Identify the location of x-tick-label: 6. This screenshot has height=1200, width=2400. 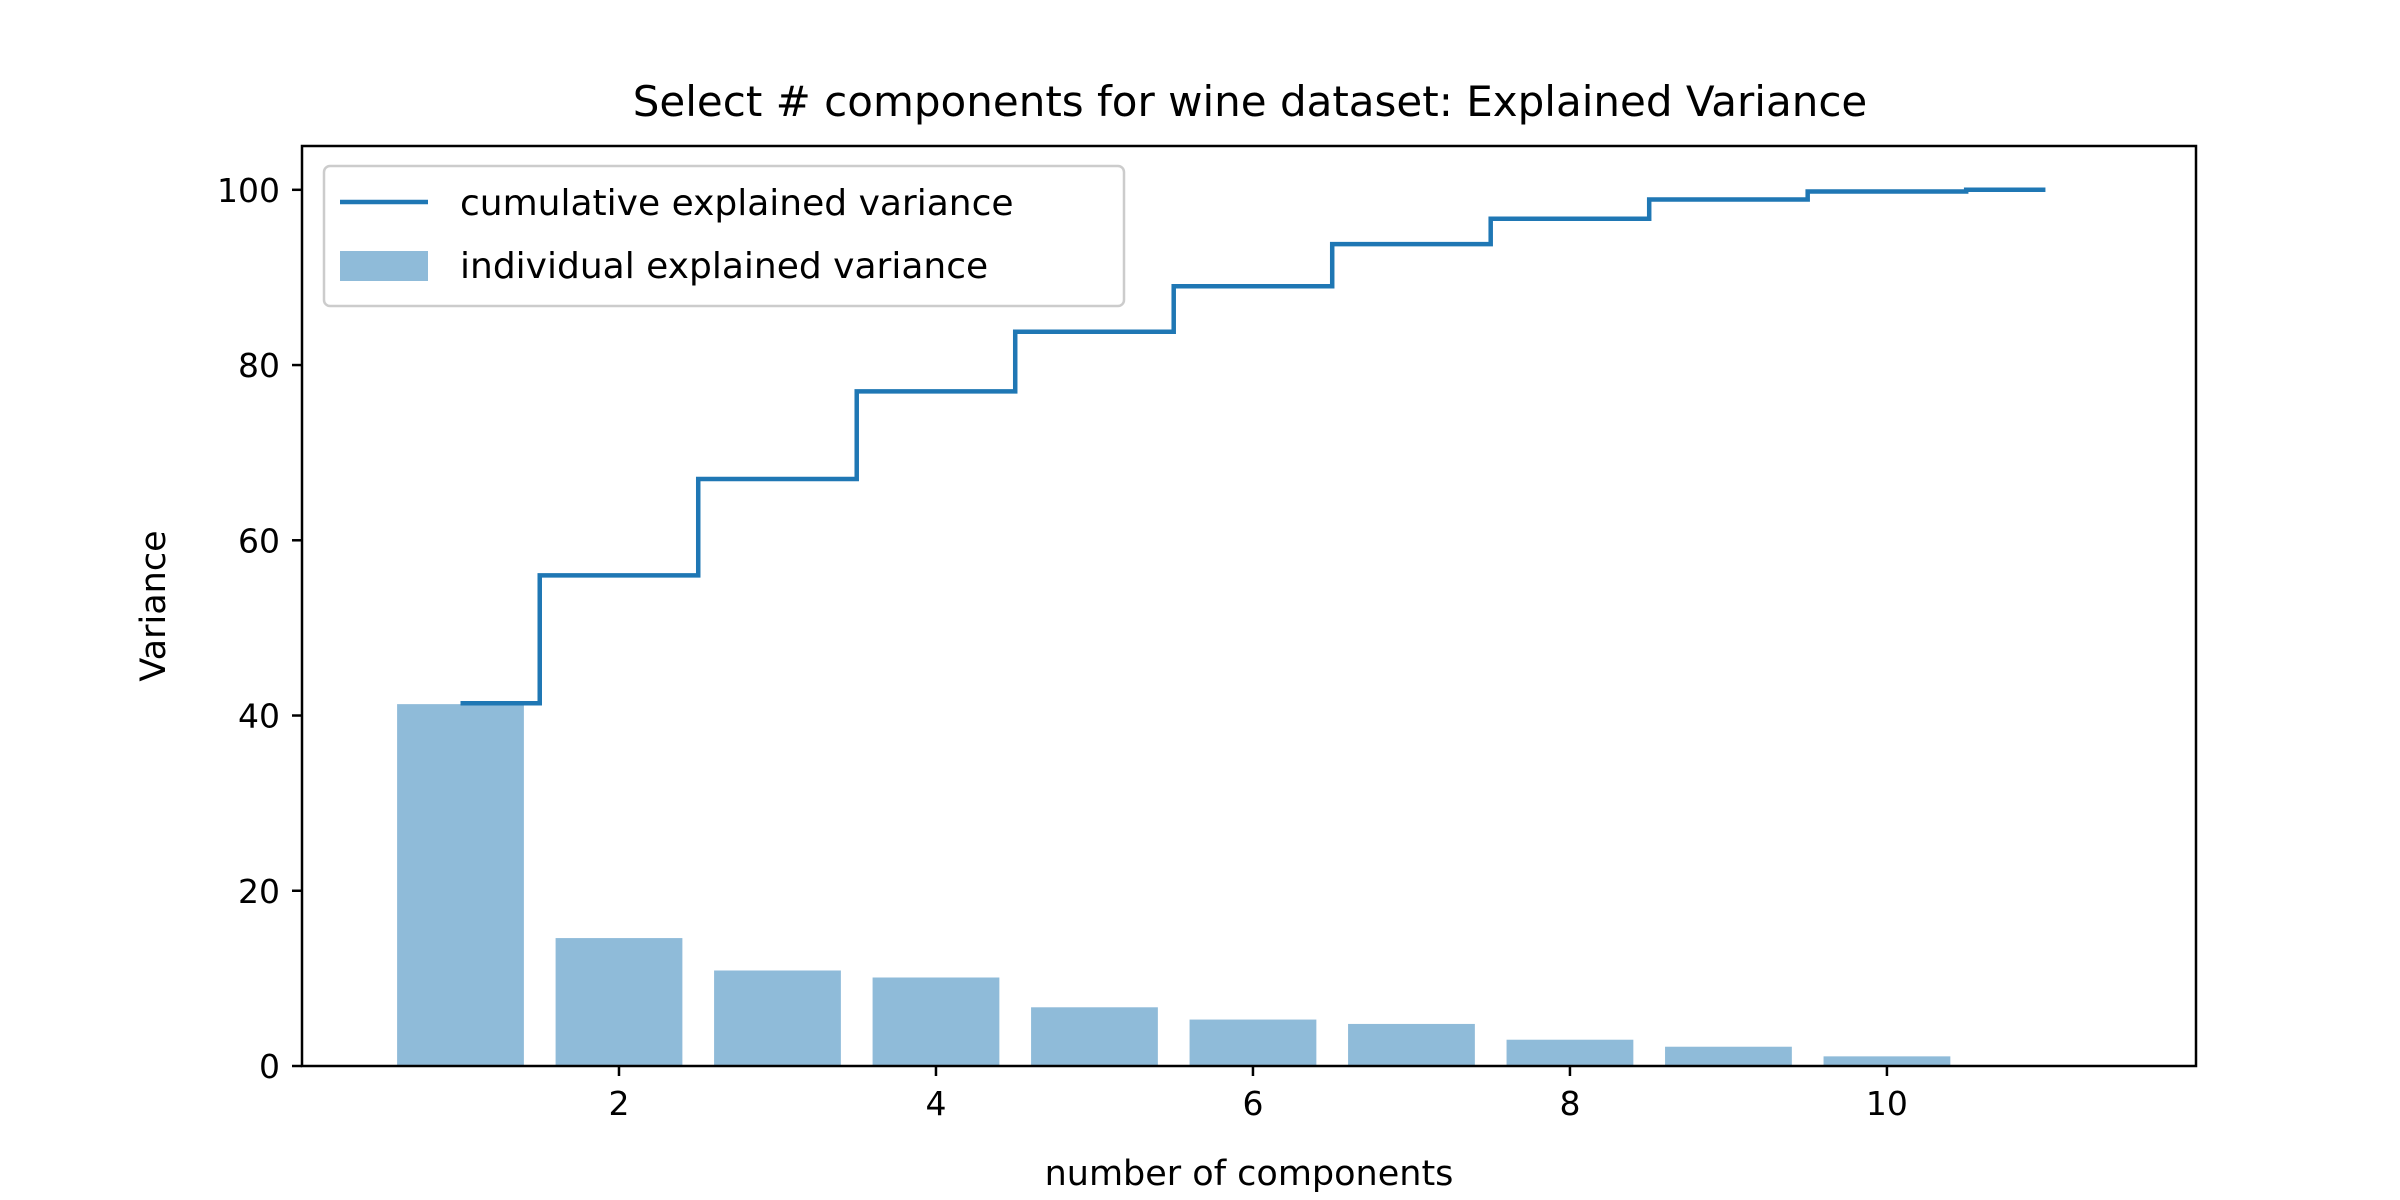
(1252, 1103).